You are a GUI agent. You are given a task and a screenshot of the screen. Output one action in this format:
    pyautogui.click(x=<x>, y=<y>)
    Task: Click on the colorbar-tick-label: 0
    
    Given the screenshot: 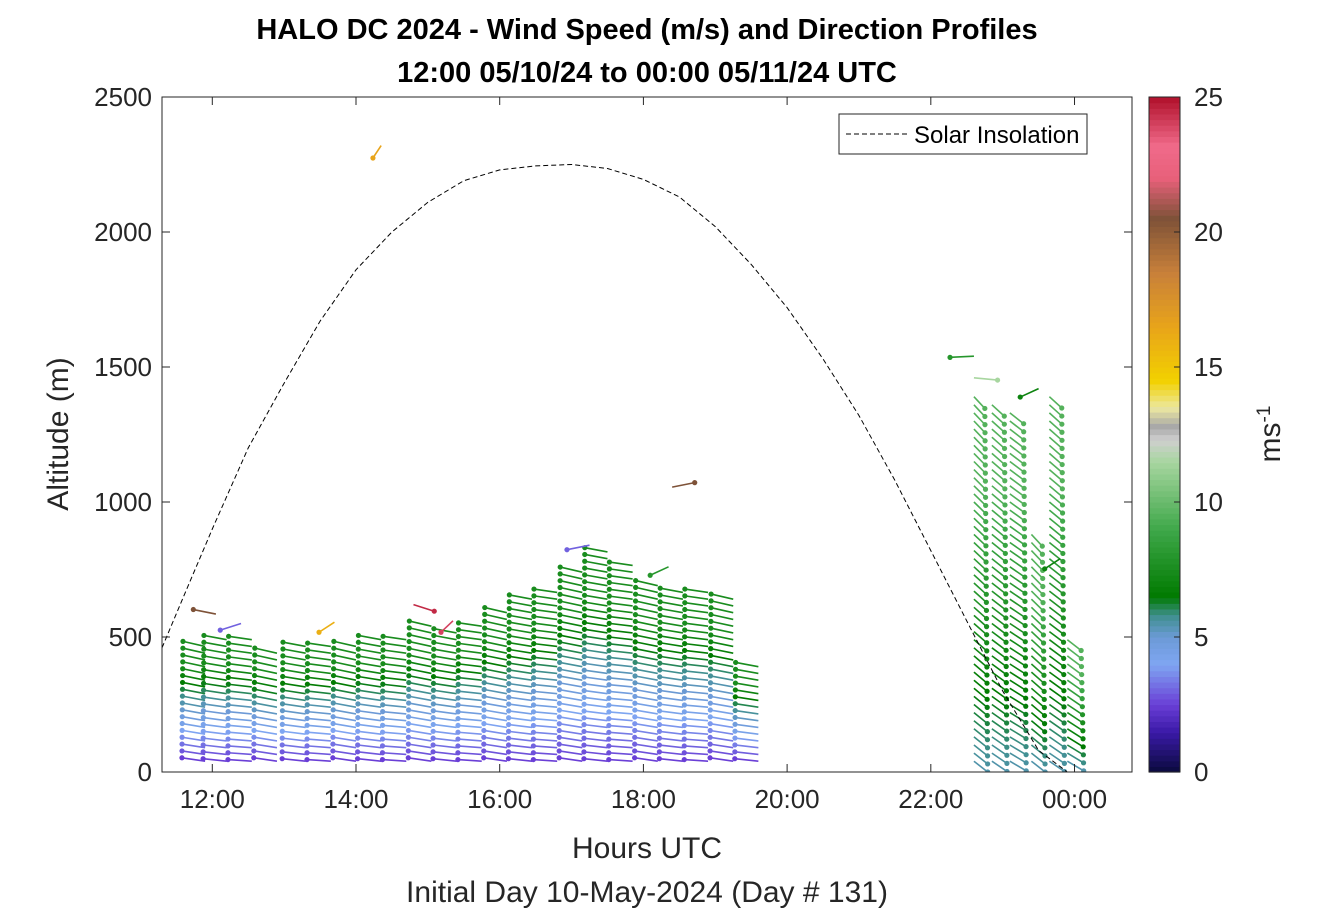 What is the action you would take?
    pyautogui.click(x=1201, y=772)
    